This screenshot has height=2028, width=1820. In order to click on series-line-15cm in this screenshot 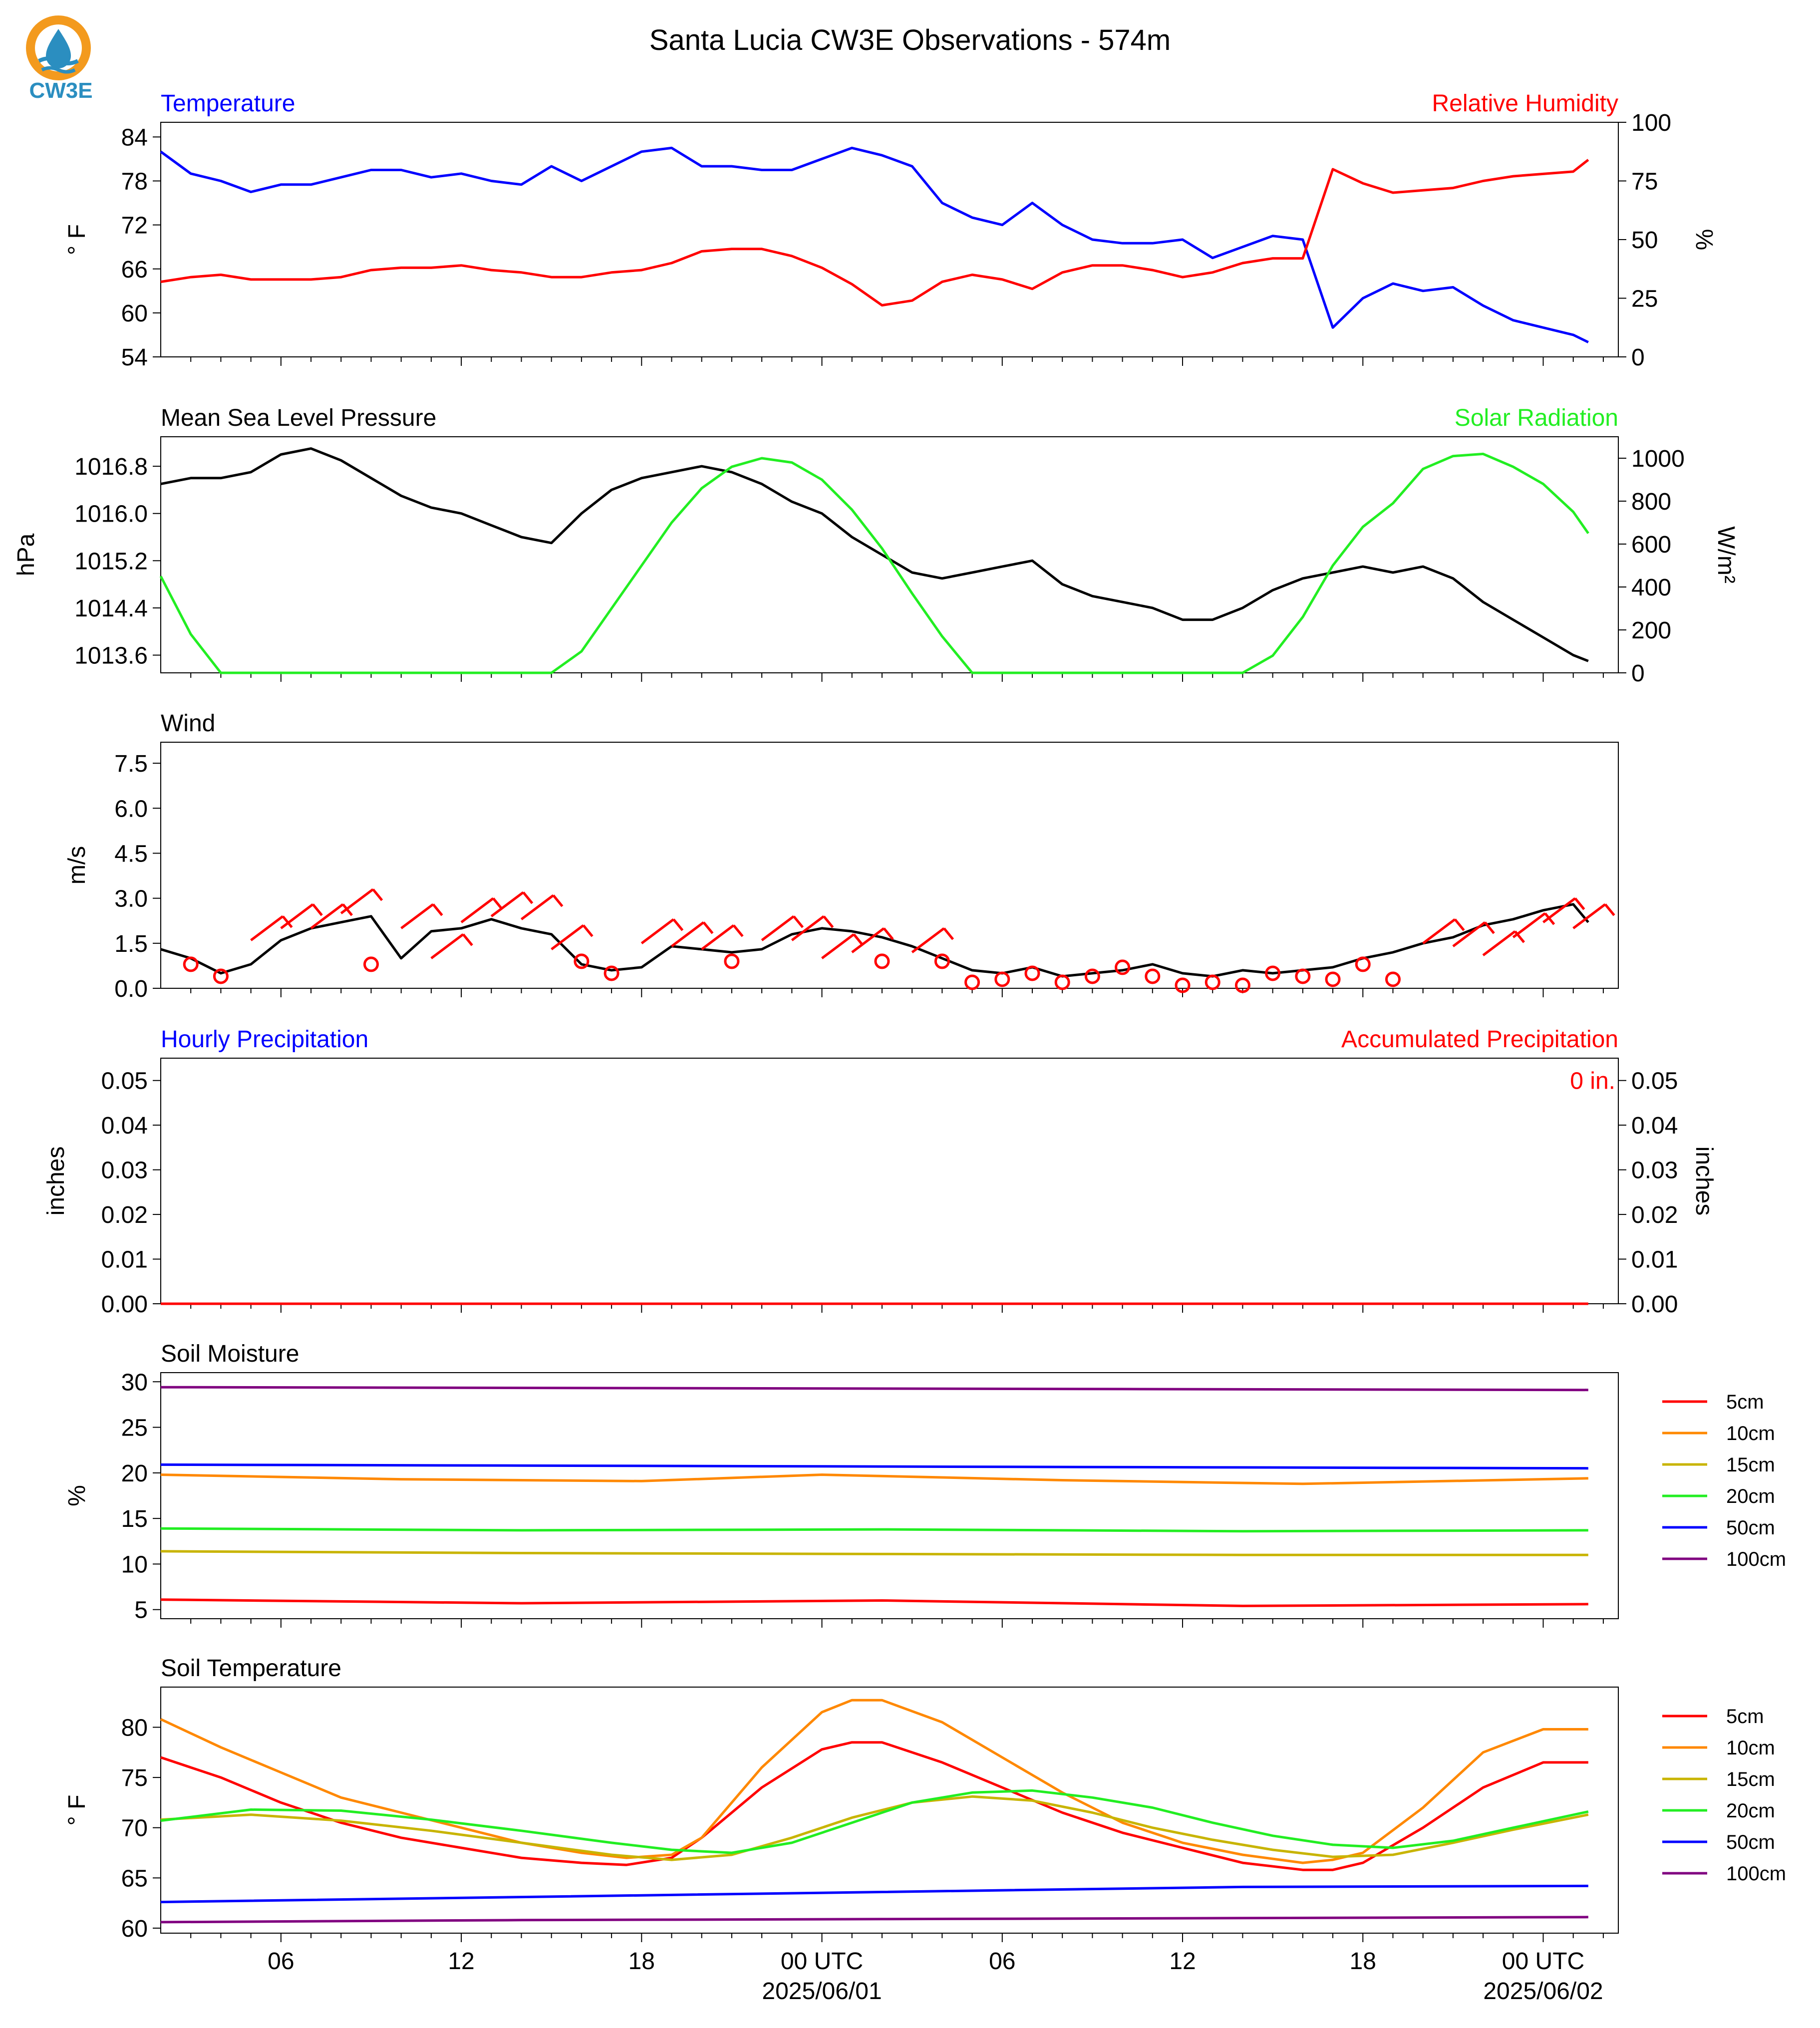, I will do `click(874, 1553)`.